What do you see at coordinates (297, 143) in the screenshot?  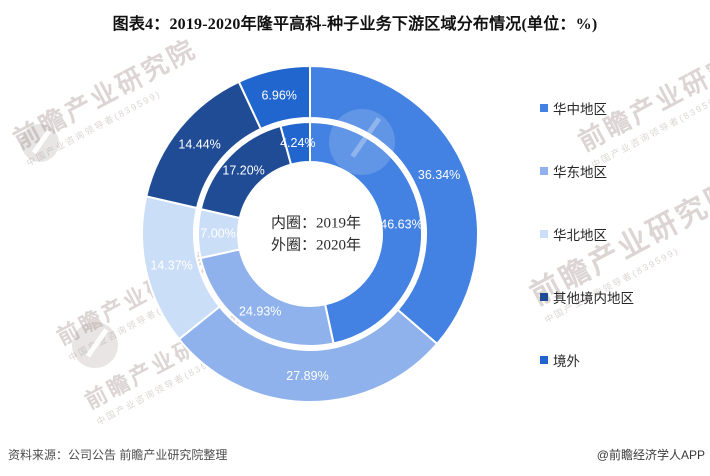 I see `slice-label-inner-4: 4.24%` at bounding box center [297, 143].